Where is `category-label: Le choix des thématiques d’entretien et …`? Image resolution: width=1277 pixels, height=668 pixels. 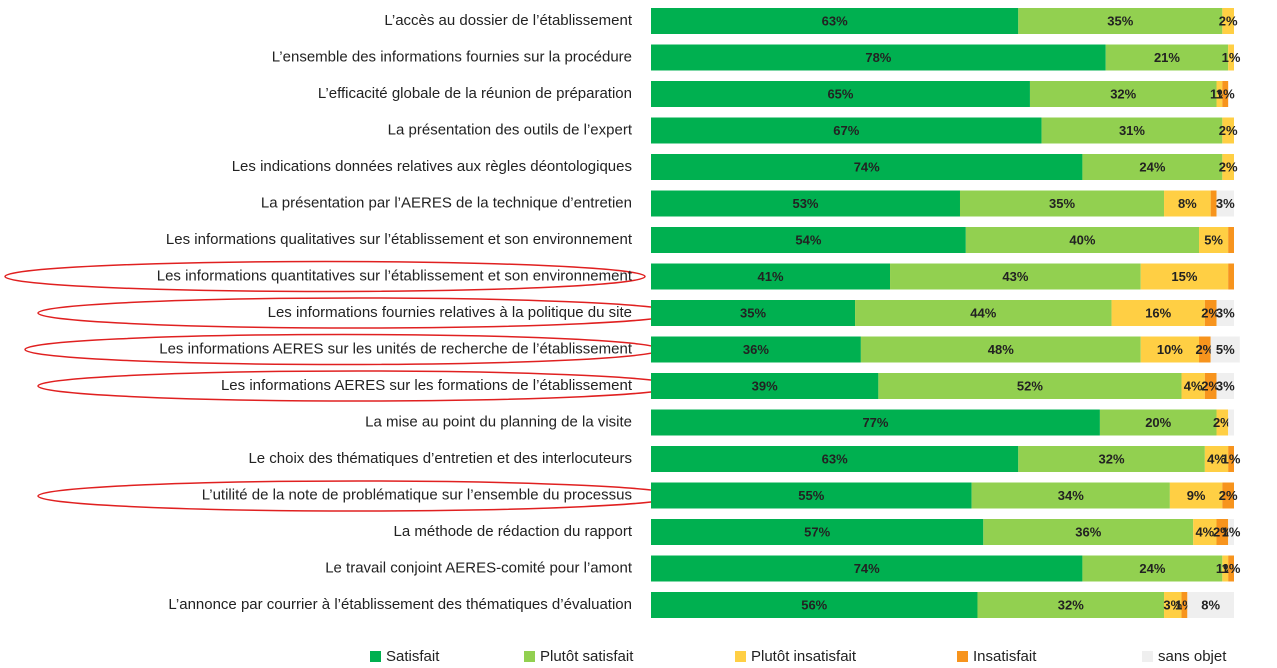
category-label: Le choix des thématiques d’entretien et … is located at coordinates (440, 458).